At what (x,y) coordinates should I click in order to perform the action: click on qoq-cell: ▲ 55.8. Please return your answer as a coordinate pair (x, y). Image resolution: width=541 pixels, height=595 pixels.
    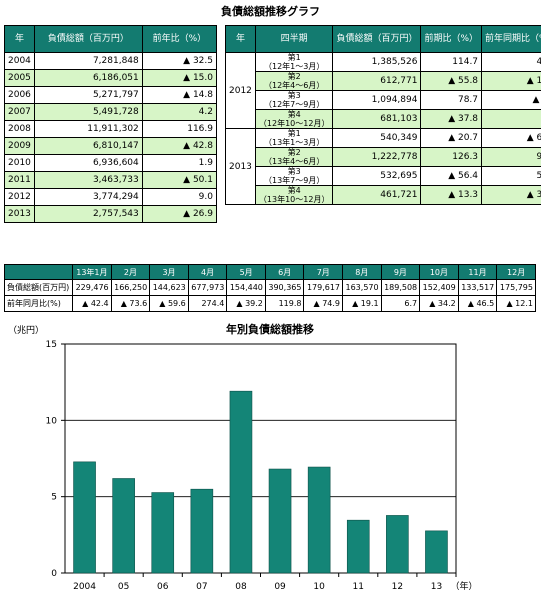
    Looking at the image, I should click on (451, 81).